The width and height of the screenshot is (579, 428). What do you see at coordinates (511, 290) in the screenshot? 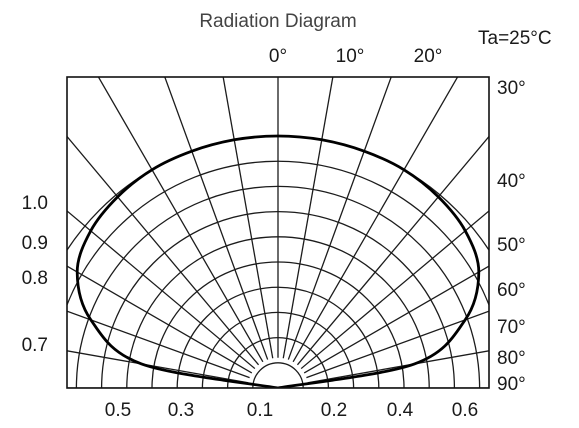
I see `angle-label-60: 60°` at bounding box center [511, 290].